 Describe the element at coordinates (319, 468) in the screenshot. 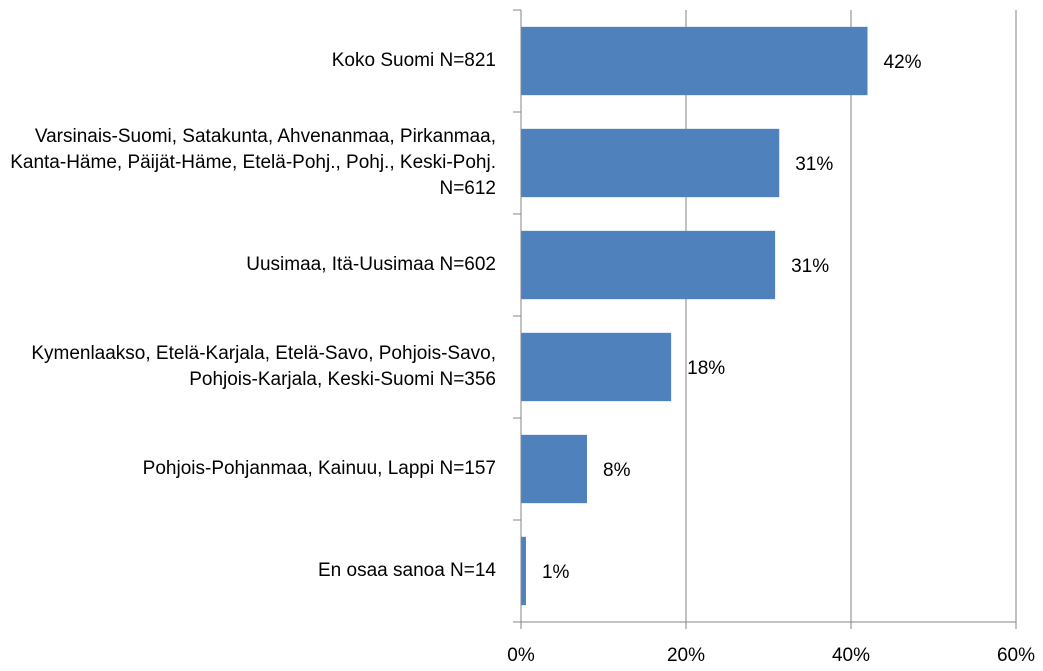

I see `y-tick-label: Pohjois-Pohjanmaa, Kainuu, Lappi N=157` at that location.